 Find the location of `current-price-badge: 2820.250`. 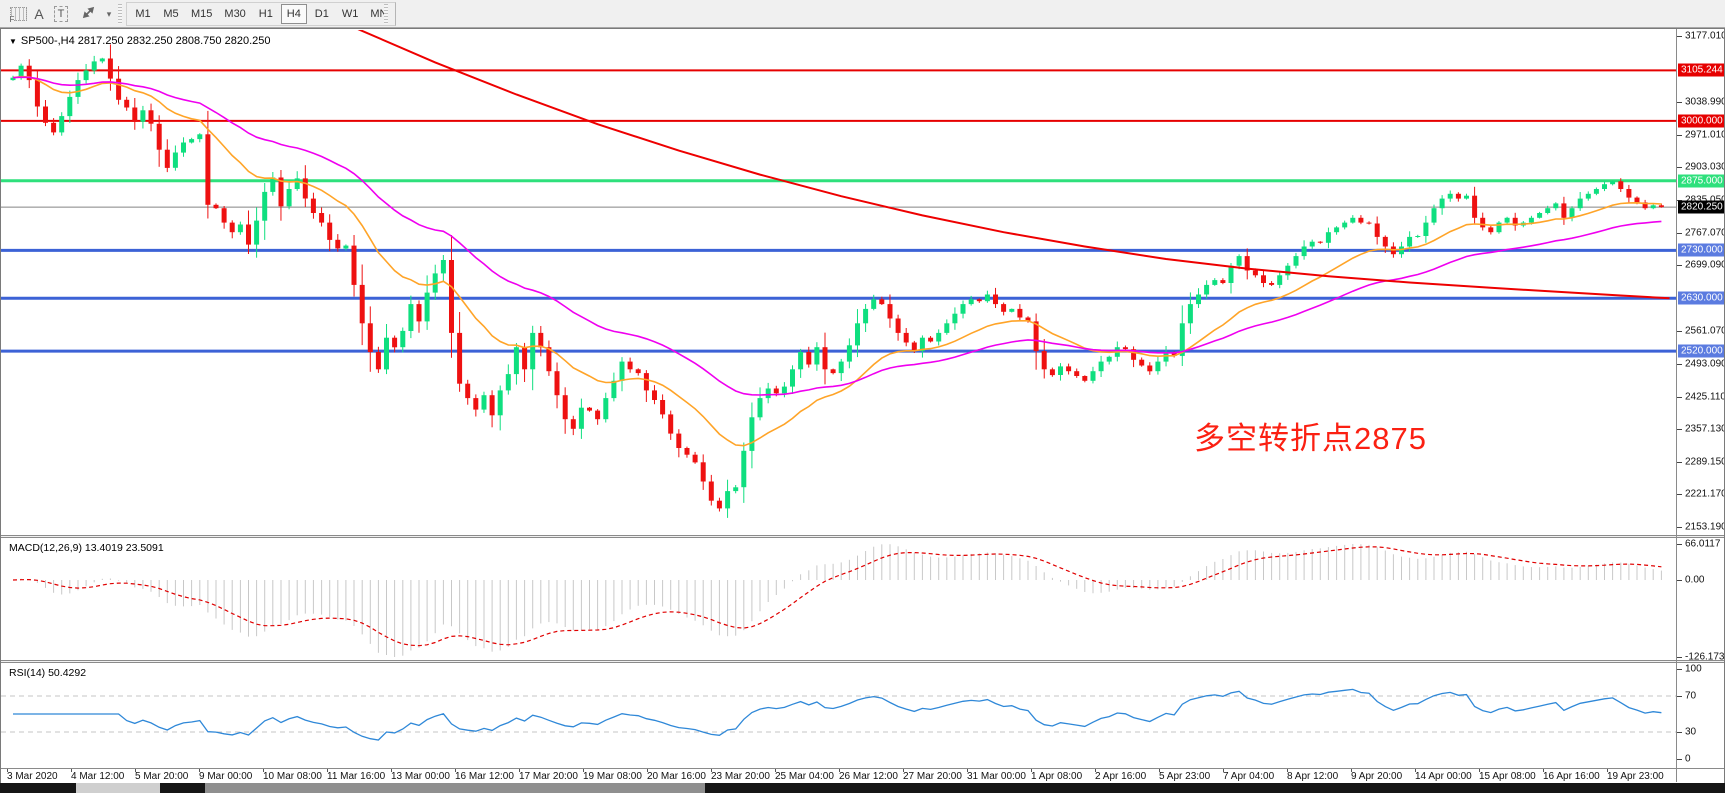

current-price-badge: 2820.250 is located at coordinates (1701, 207).